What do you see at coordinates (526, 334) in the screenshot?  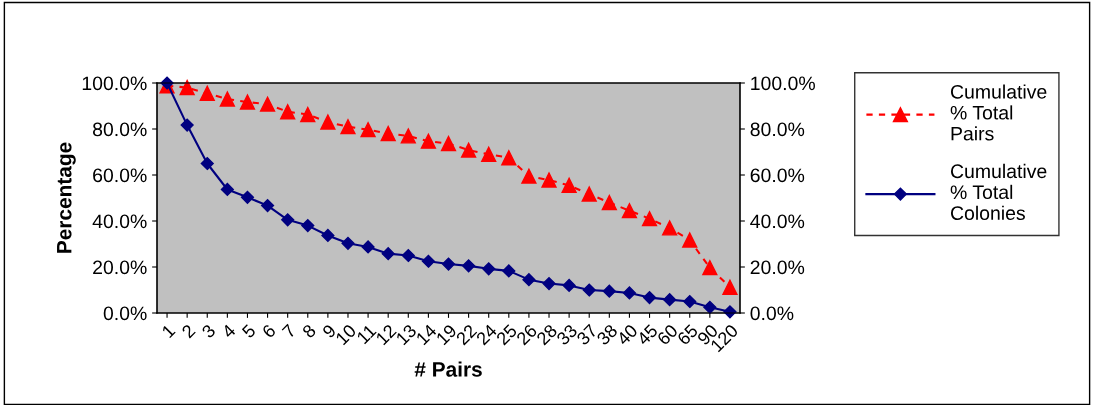 I see `x-tick-label: 26` at bounding box center [526, 334].